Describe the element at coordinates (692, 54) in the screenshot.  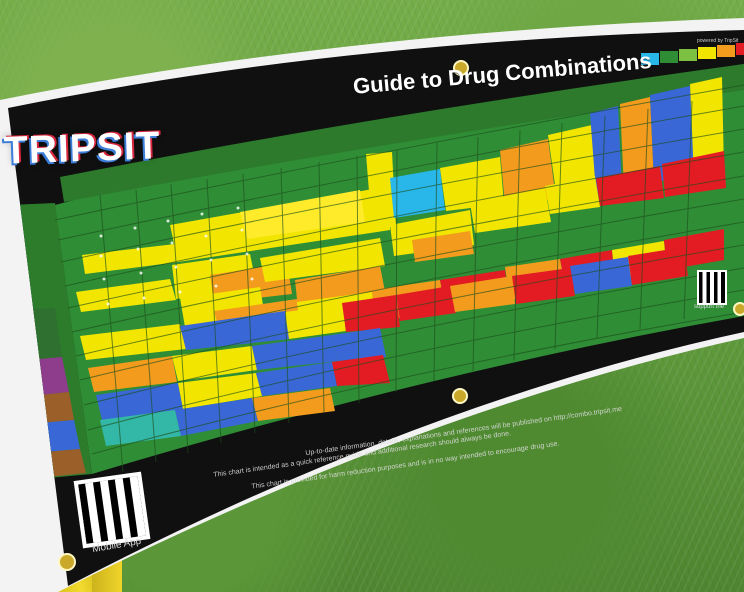
I see `legend-blocks` at that location.